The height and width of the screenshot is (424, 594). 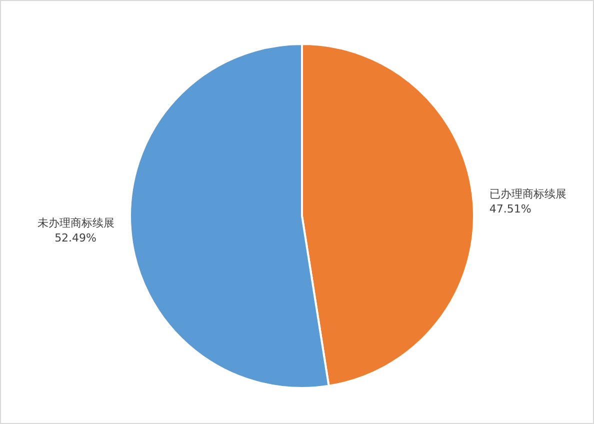 I want to click on slice-label: 已办理商标续展, so click(x=527, y=193).